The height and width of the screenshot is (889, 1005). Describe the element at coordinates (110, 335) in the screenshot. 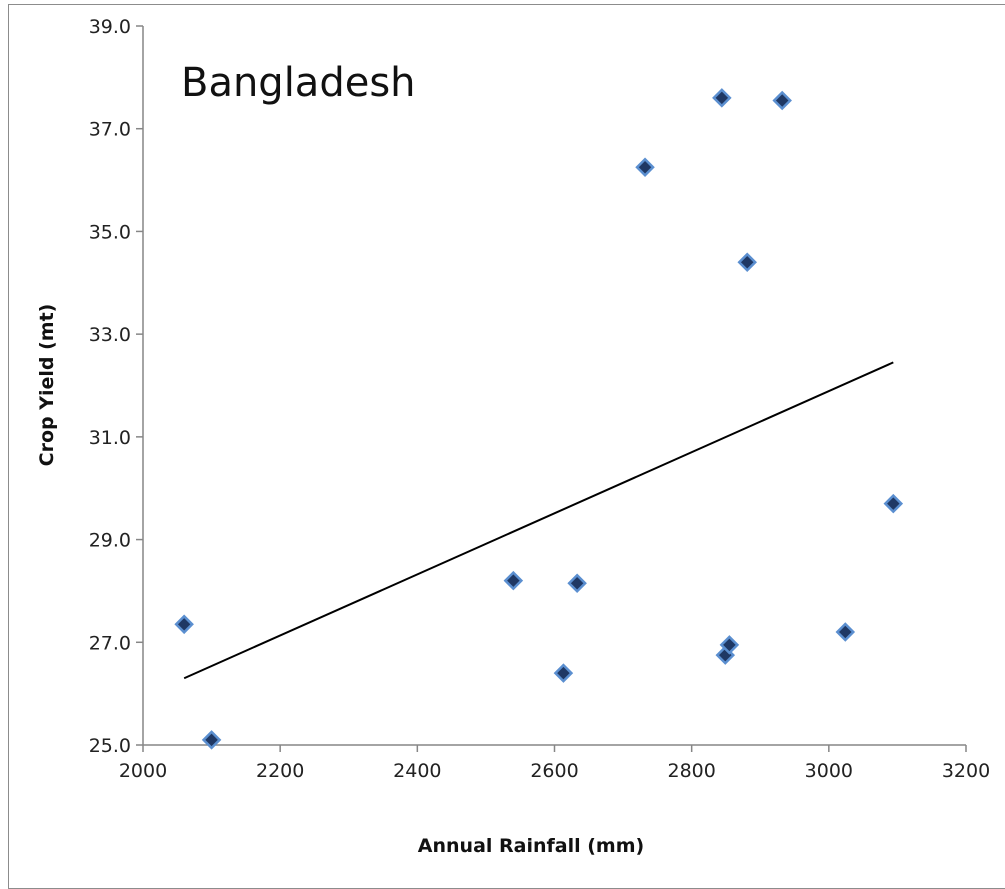

I see `y-tick-label: 33.0` at that location.